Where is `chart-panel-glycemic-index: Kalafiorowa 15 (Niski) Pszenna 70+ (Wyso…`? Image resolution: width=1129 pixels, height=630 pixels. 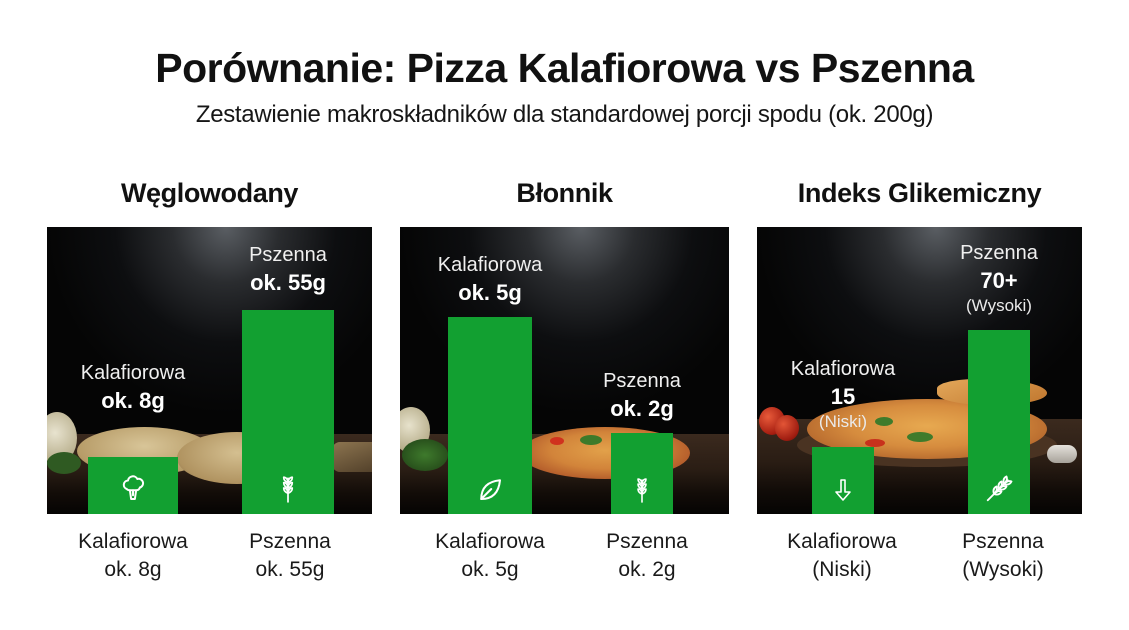 chart-panel-glycemic-index: Kalafiorowa 15 (Niski) Pszenna 70+ (Wyso… is located at coordinates (919, 370).